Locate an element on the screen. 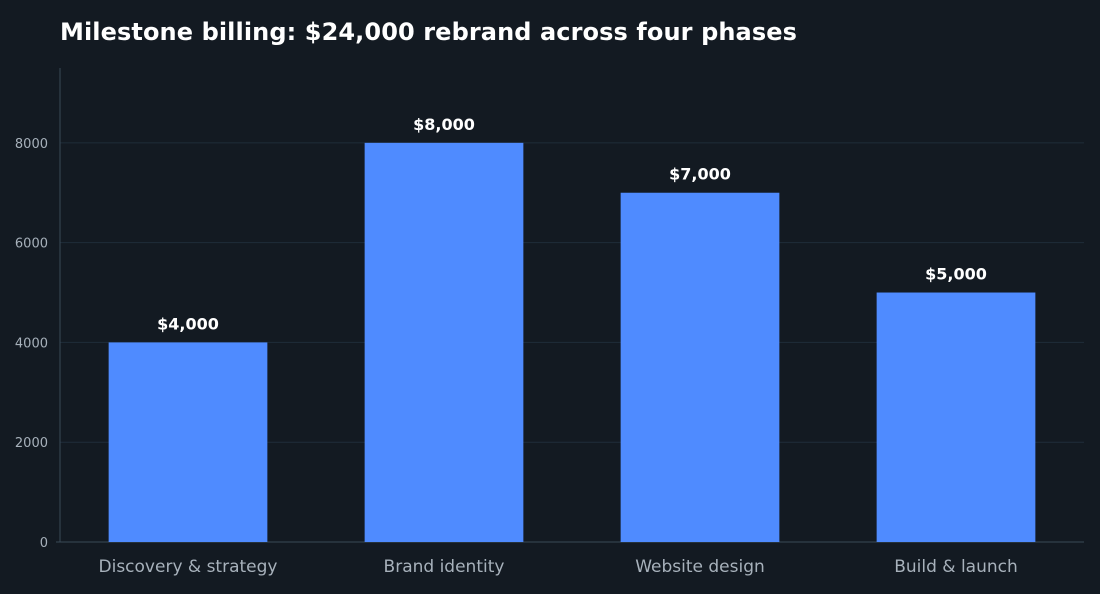  x-tick-label: Discovery & strategy is located at coordinates (188, 567).